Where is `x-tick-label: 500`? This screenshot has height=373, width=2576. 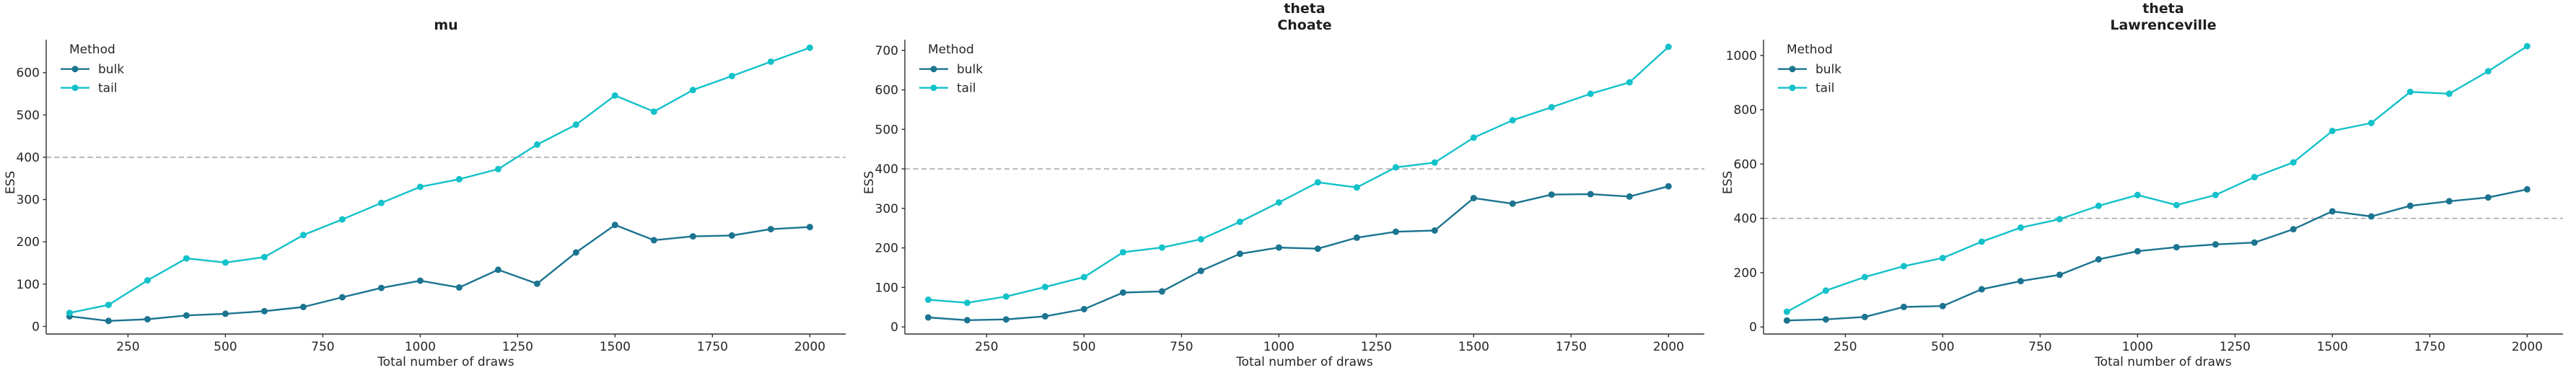 x-tick-label: 500 is located at coordinates (1942, 347).